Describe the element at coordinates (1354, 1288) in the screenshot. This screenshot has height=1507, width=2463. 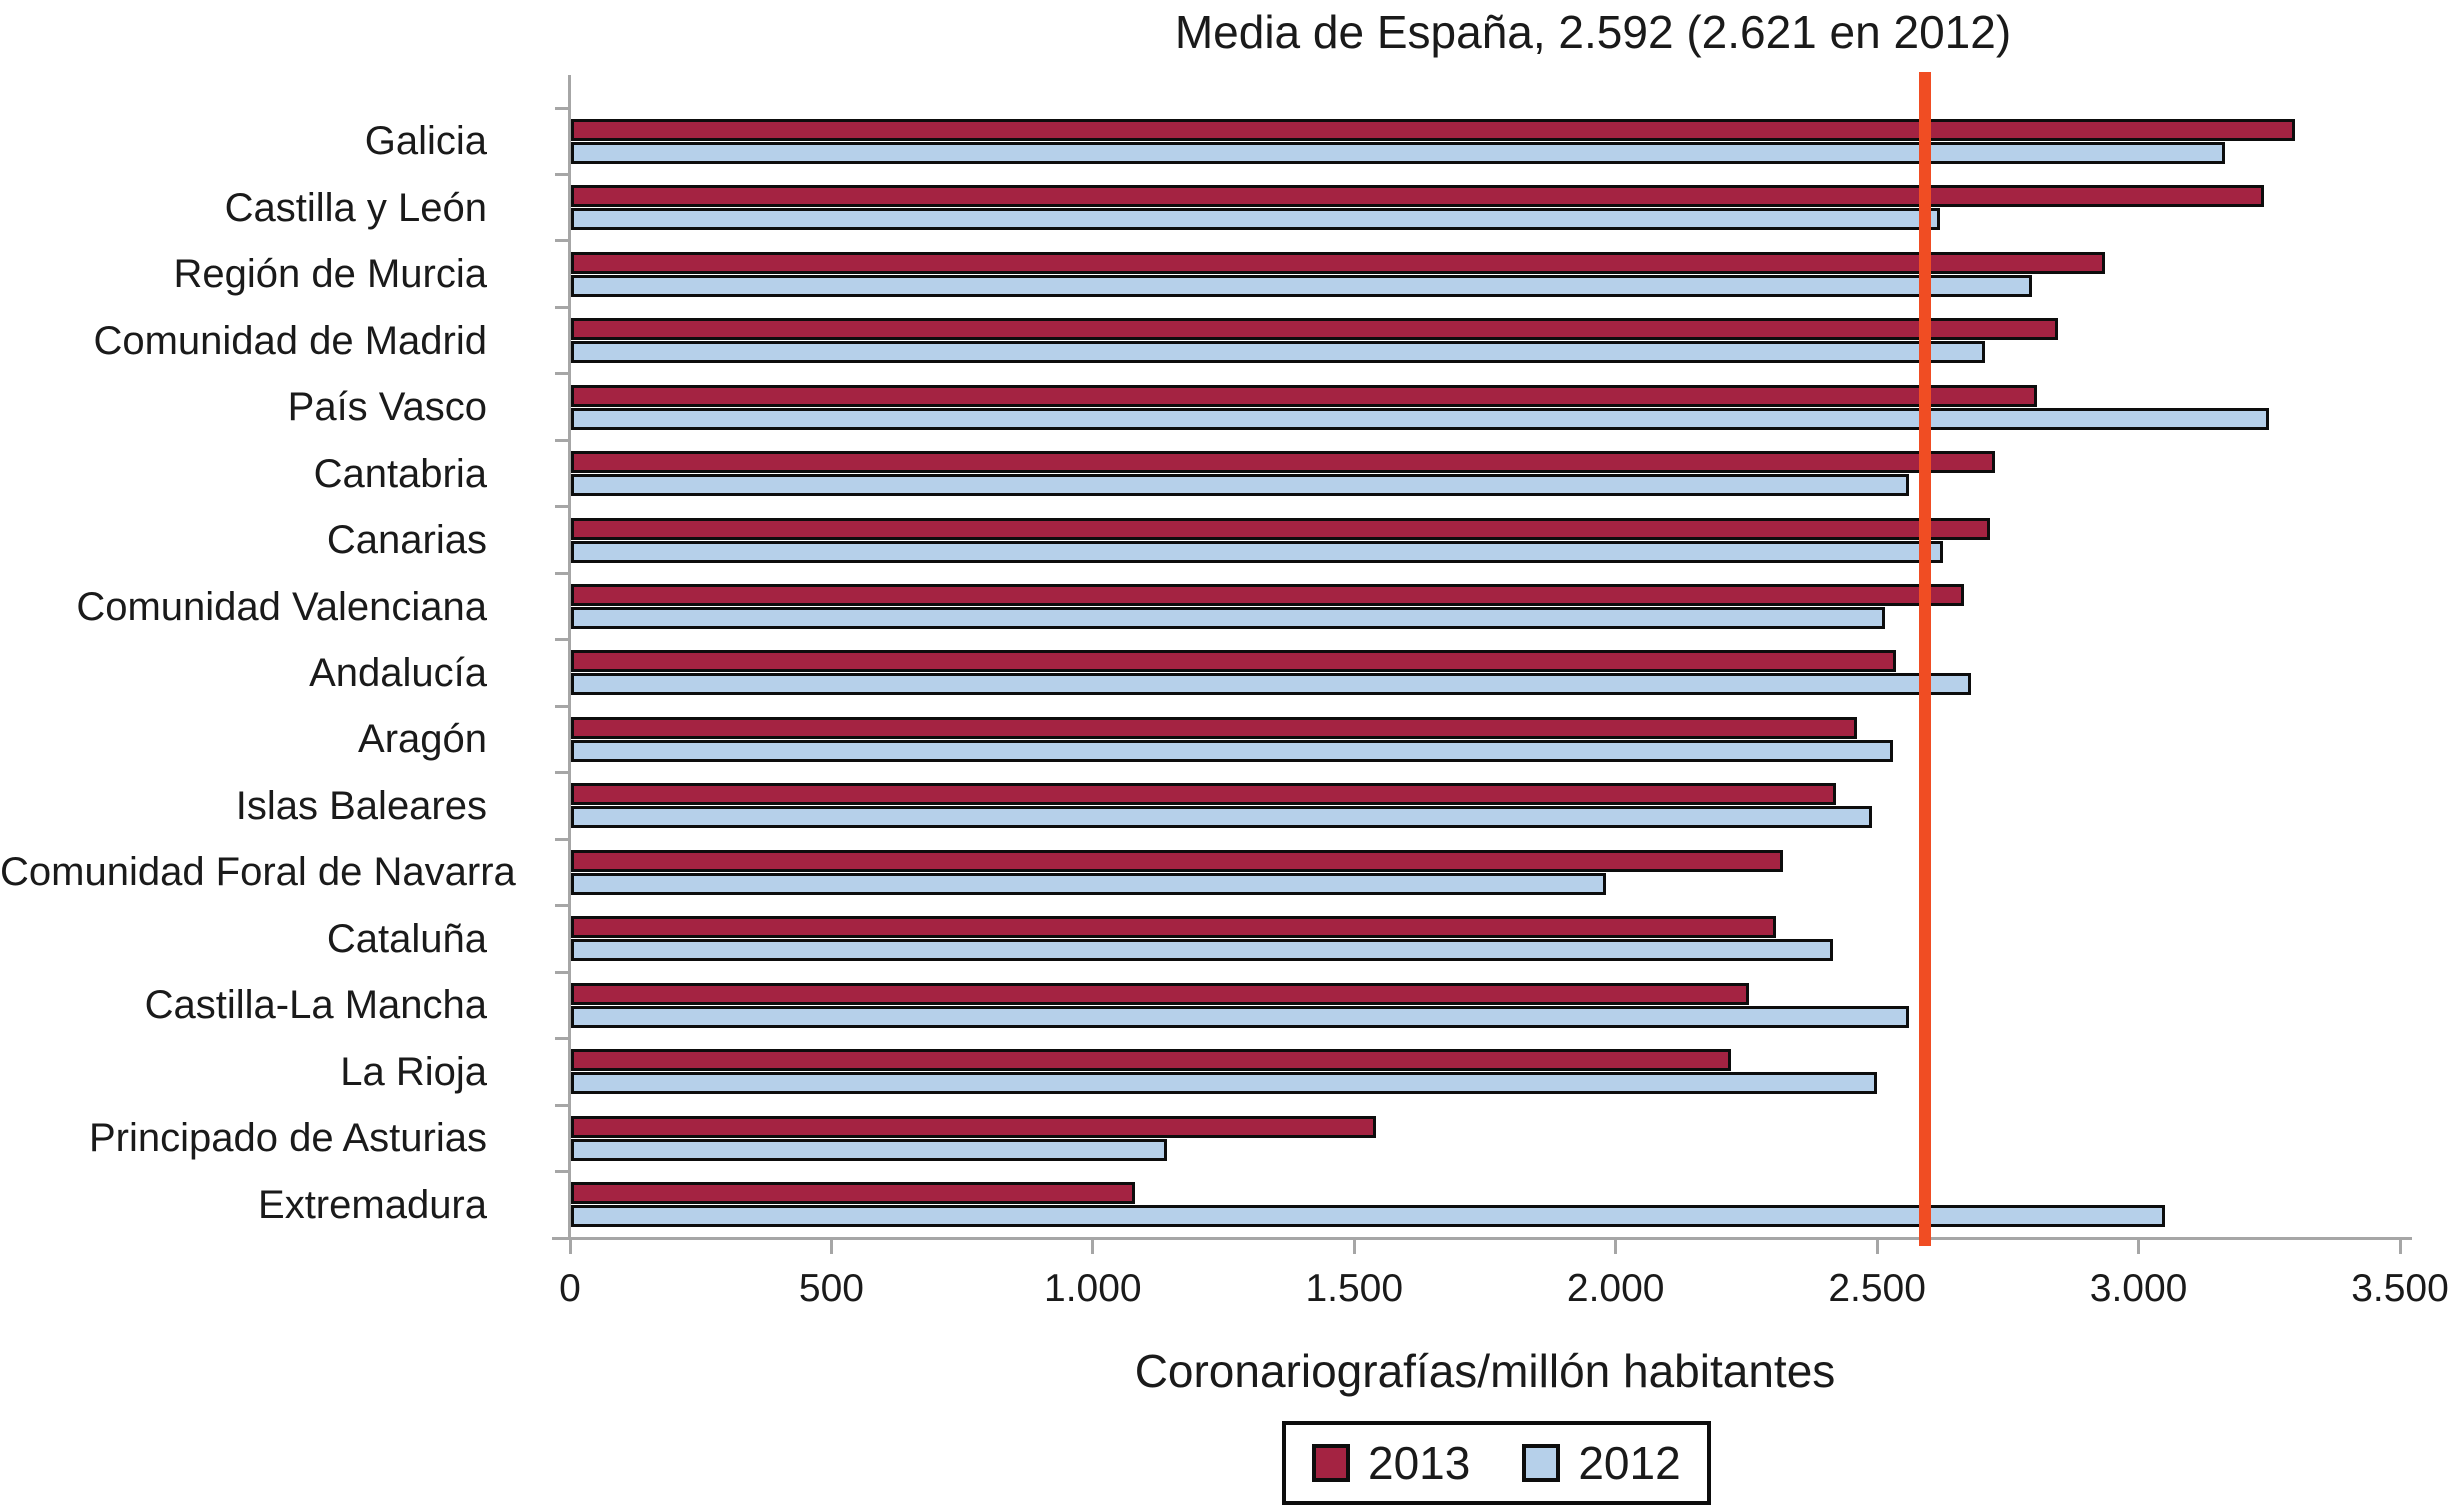
I see `x-axis-tick-label: 1.500` at that location.